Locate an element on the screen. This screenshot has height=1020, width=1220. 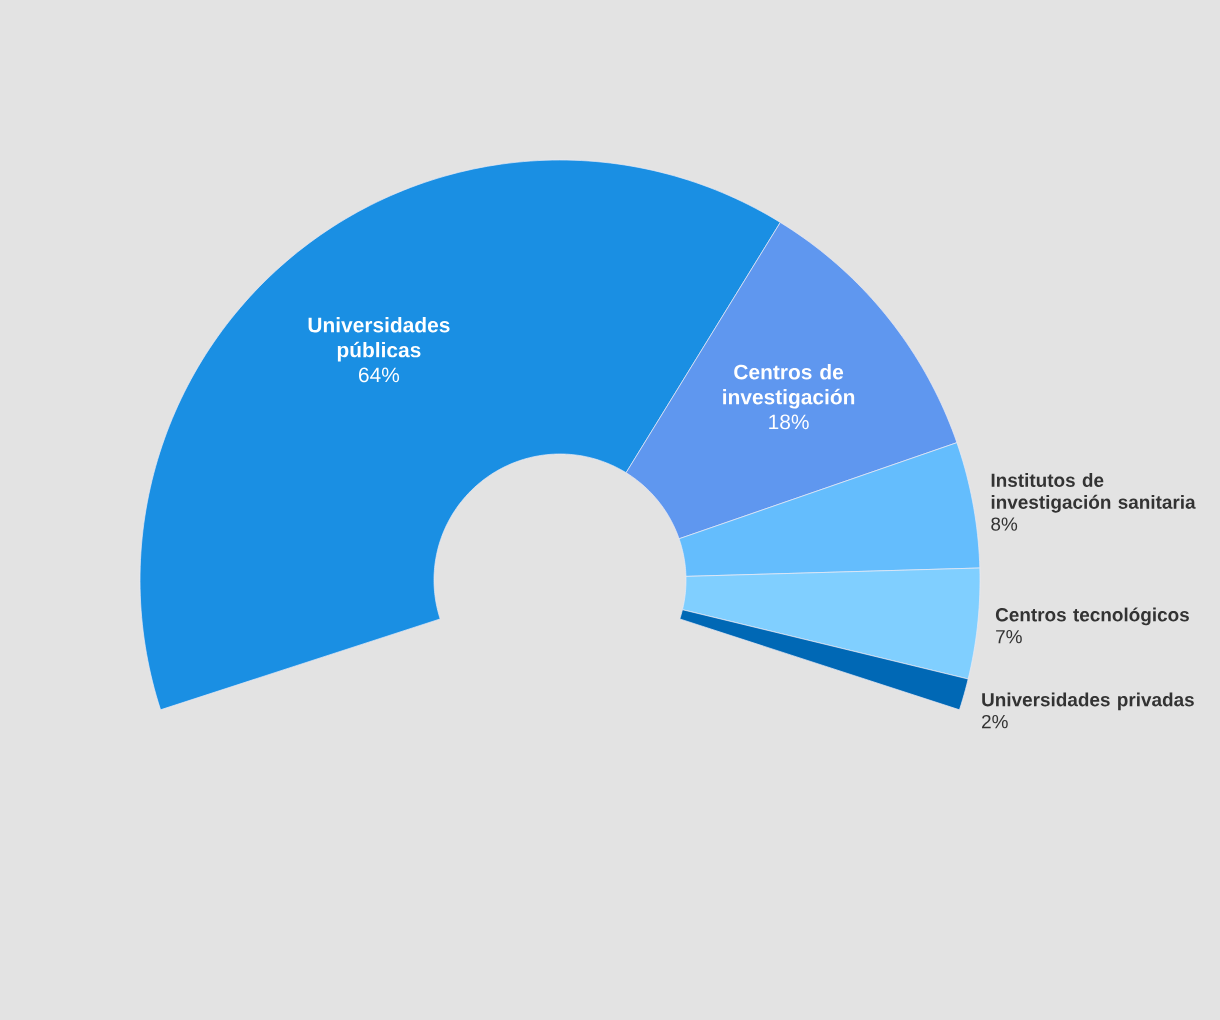
data-label: 2% is located at coordinates (995, 721).